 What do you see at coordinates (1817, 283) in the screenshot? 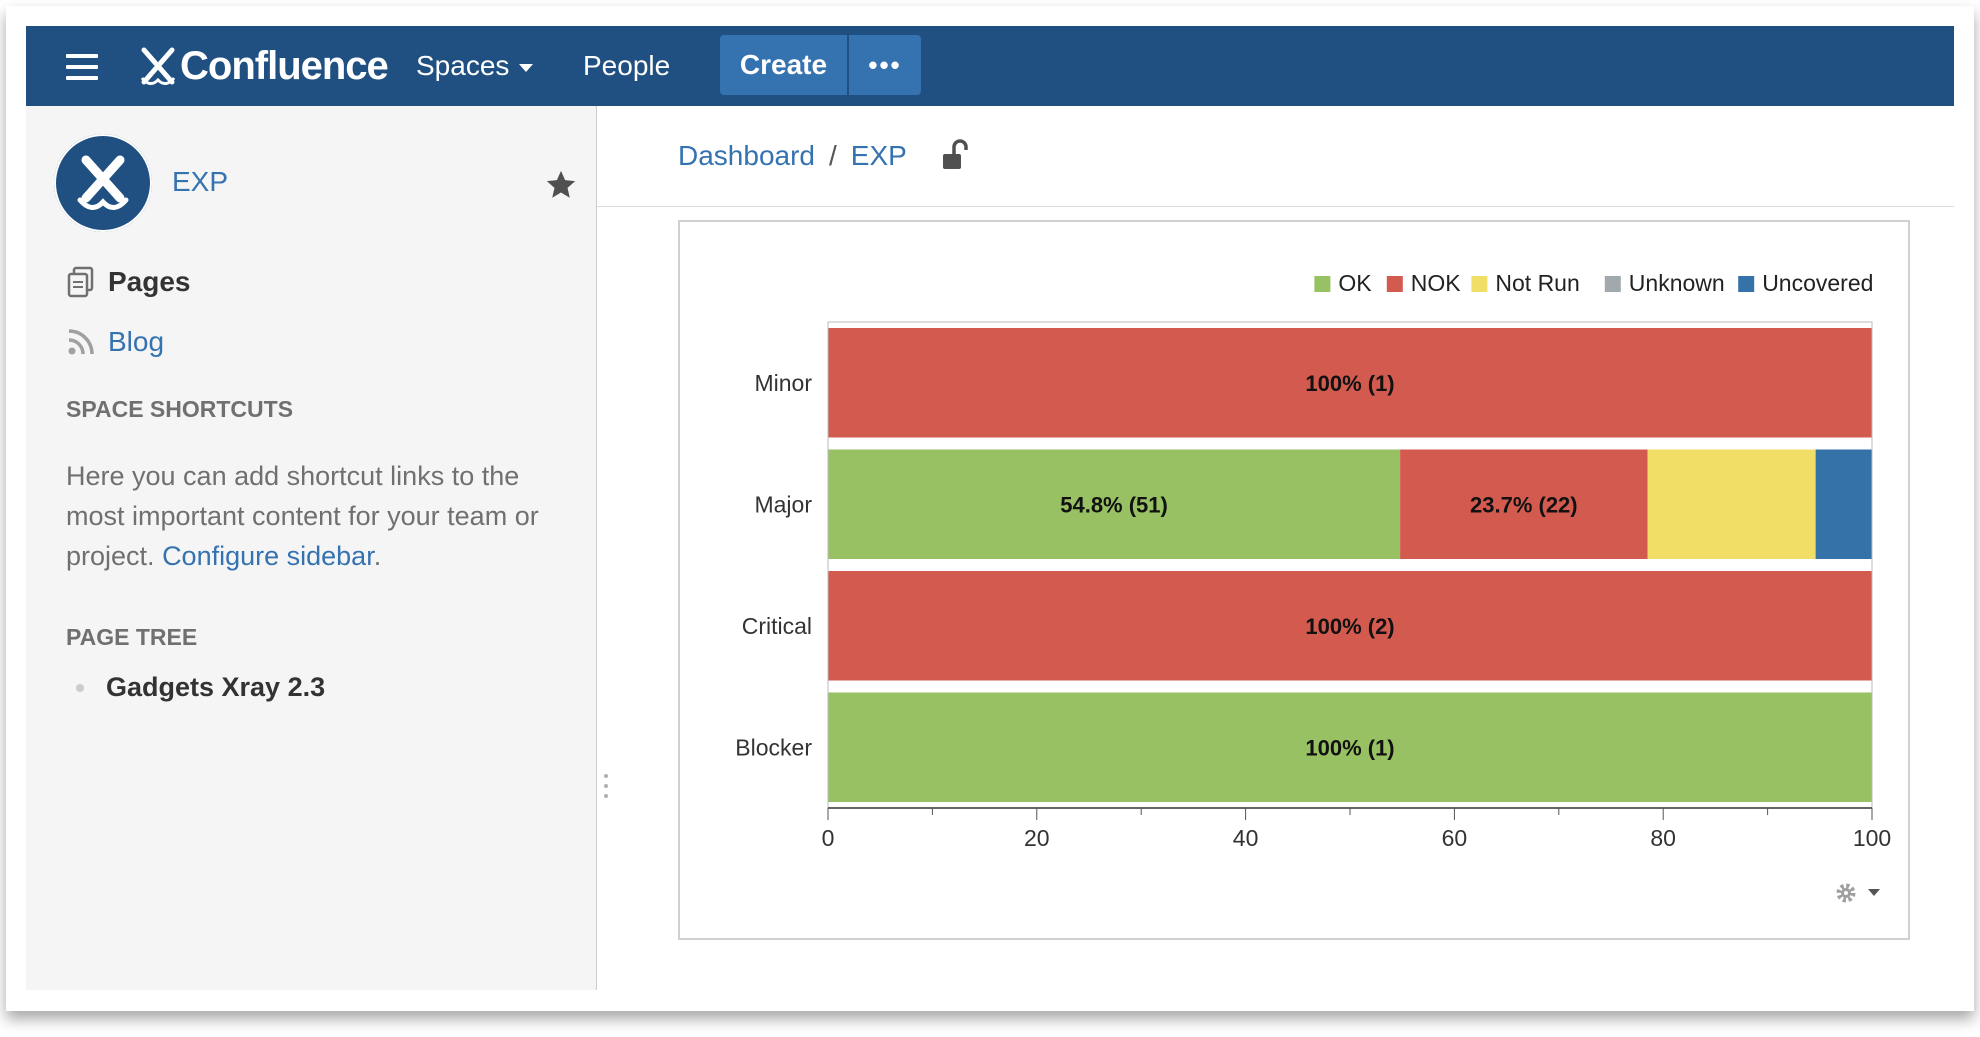
I see `legend-item-label: Uncovered` at bounding box center [1817, 283].